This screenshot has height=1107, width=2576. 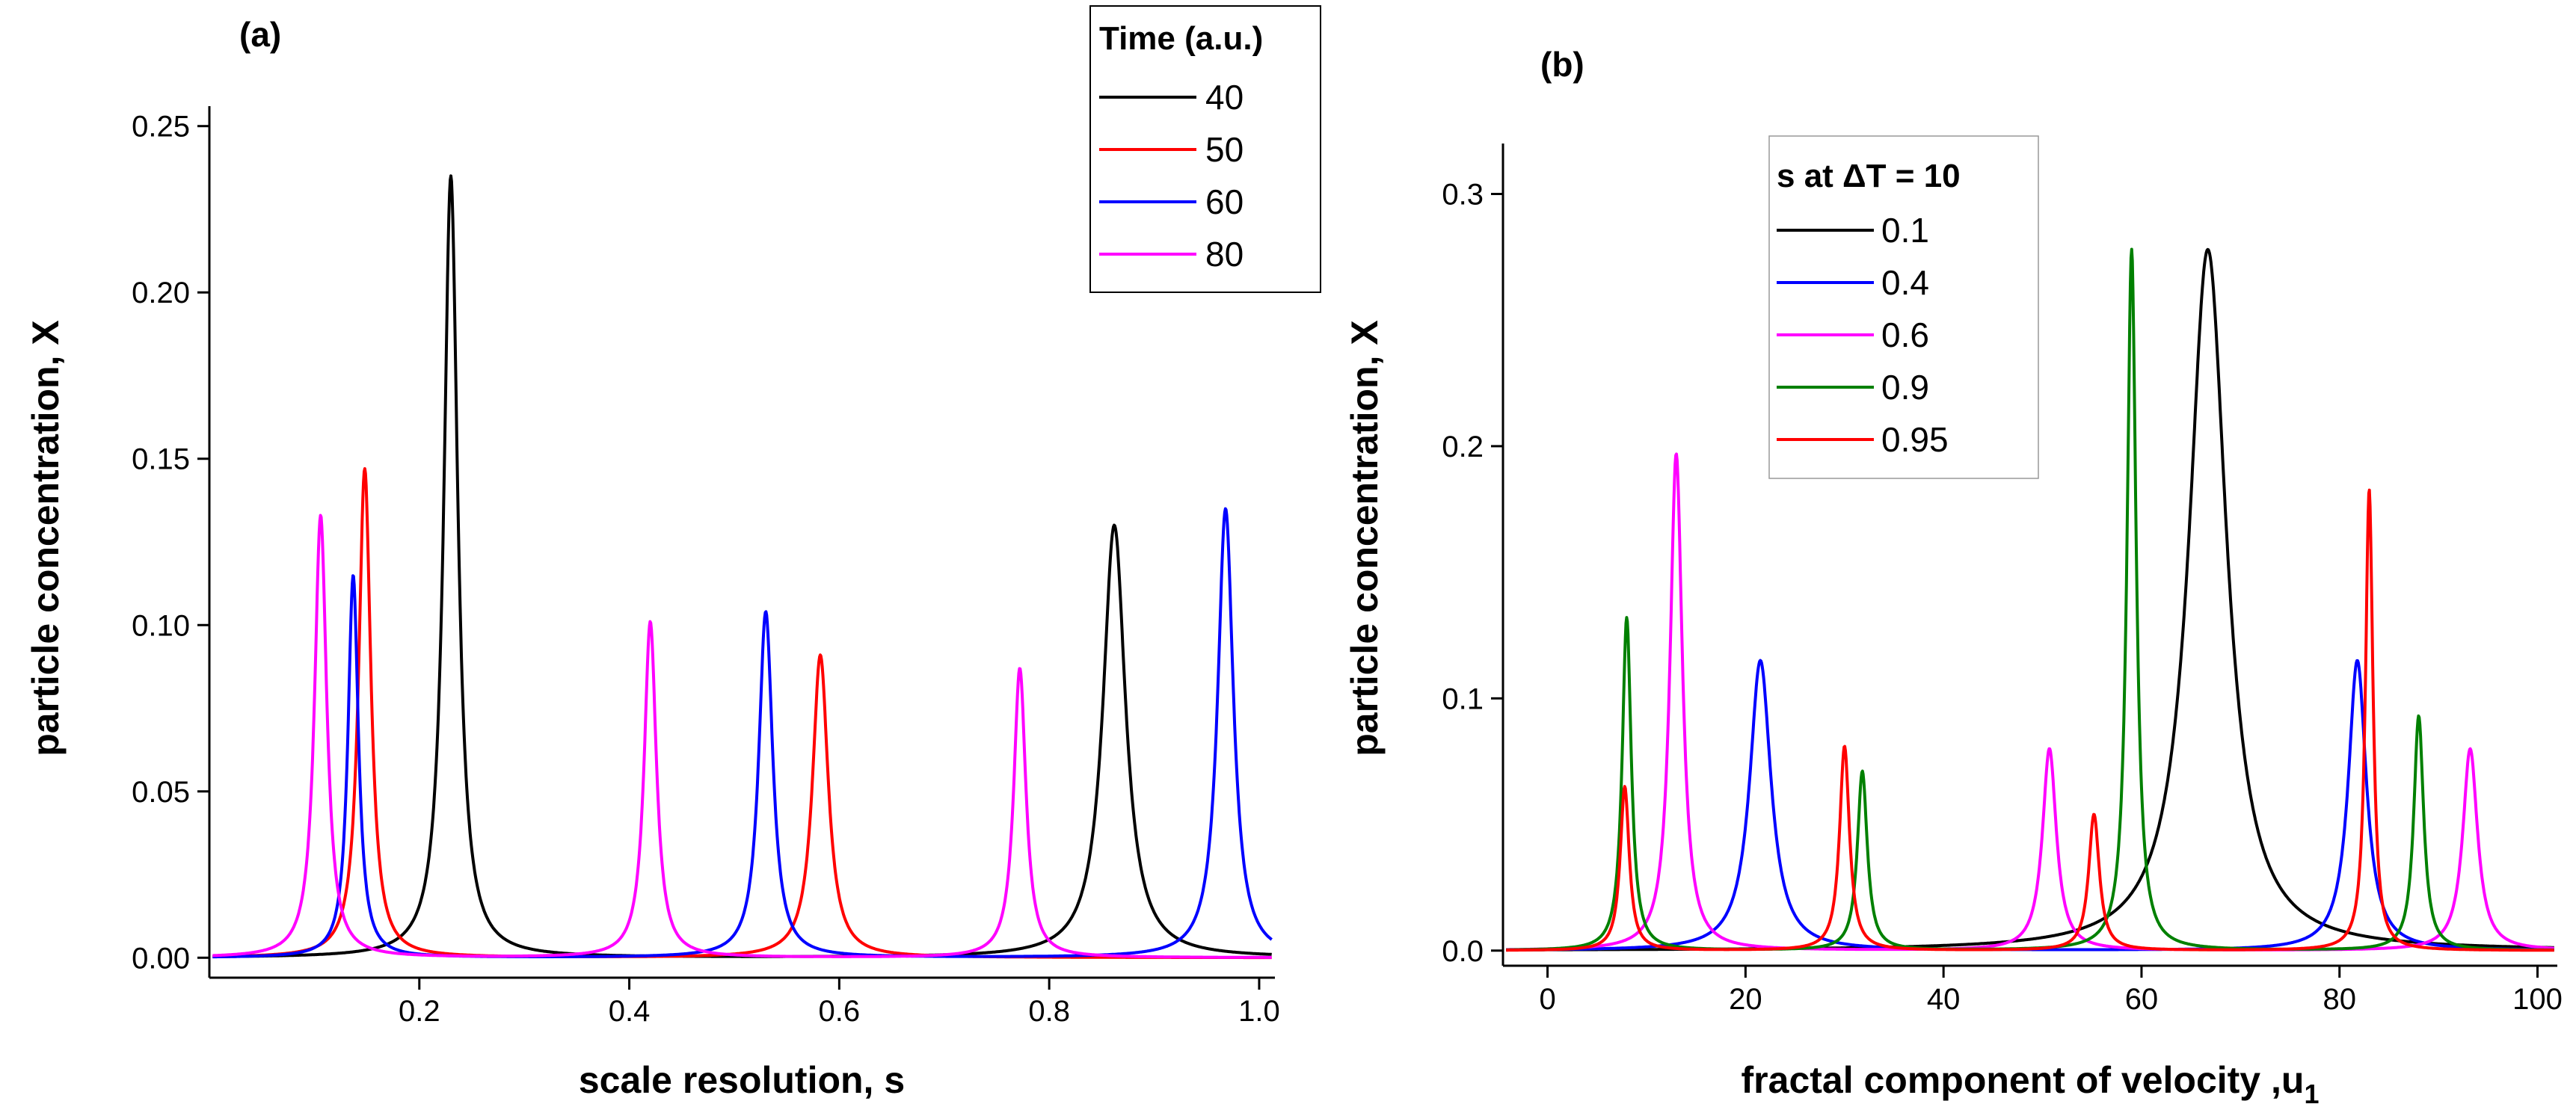 What do you see at coordinates (1049, 1011) in the screenshot?
I see `x-tick-label-a: 0.8` at bounding box center [1049, 1011].